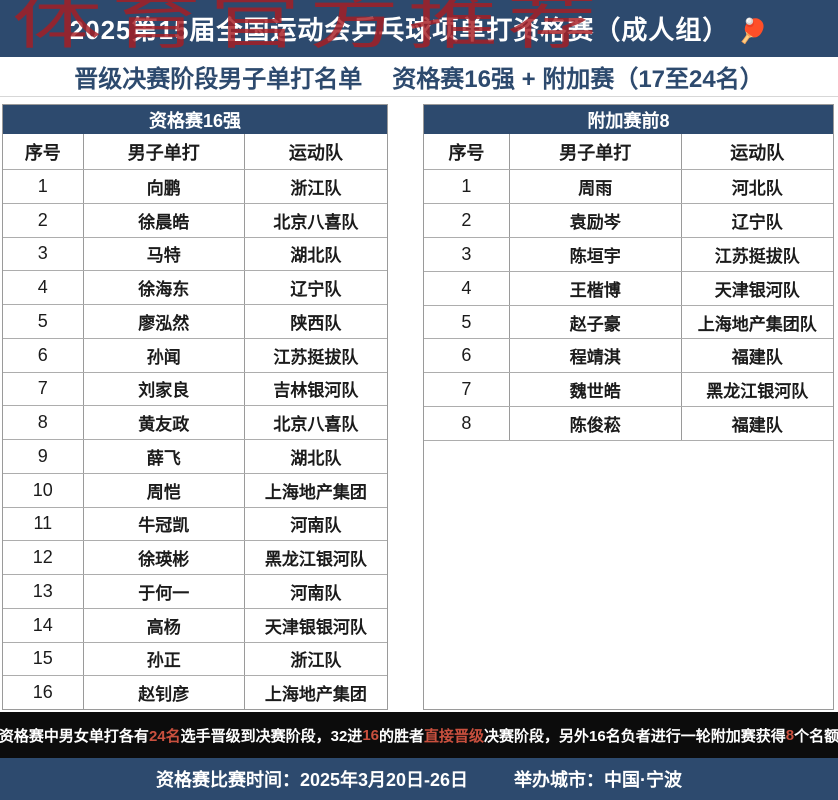  What do you see at coordinates (195, 321) in the screenshot?
I see `table-row: 5 廖泓然 陕西队` at bounding box center [195, 321].